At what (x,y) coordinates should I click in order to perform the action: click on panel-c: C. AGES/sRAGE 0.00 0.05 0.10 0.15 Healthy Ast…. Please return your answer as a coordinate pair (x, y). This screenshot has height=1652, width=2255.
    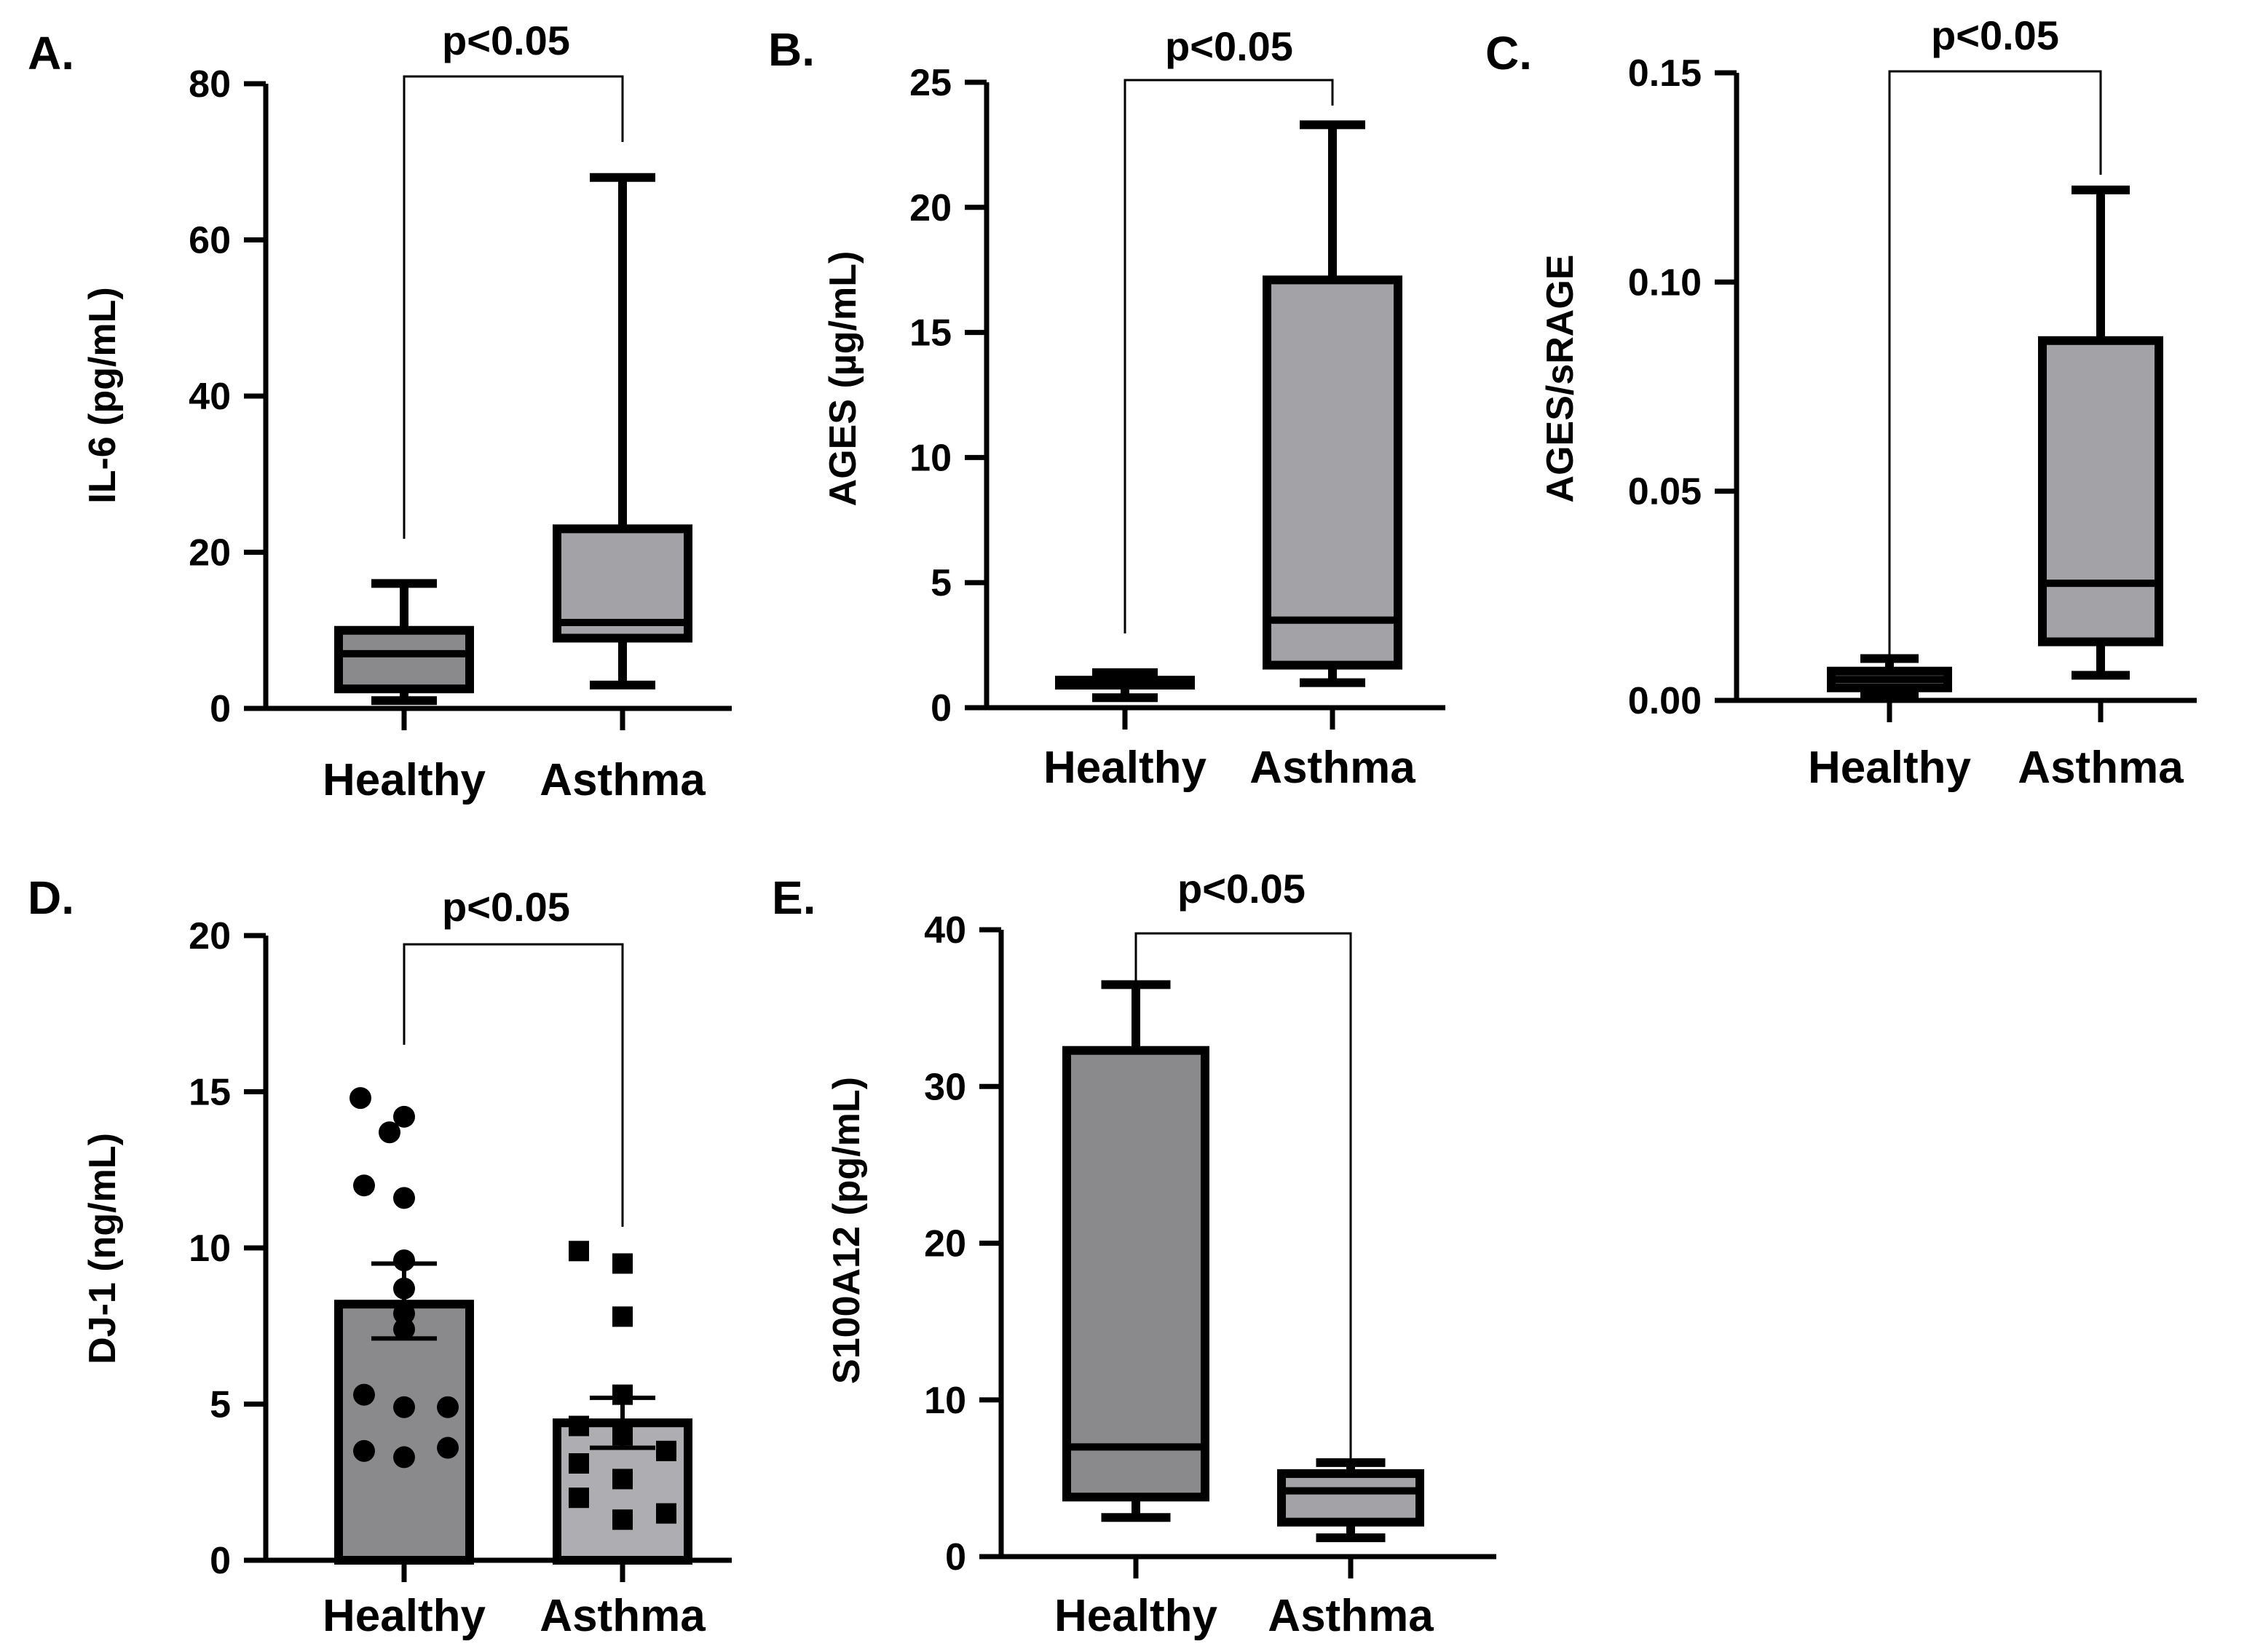
    Looking at the image, I should click on (1841, 403).